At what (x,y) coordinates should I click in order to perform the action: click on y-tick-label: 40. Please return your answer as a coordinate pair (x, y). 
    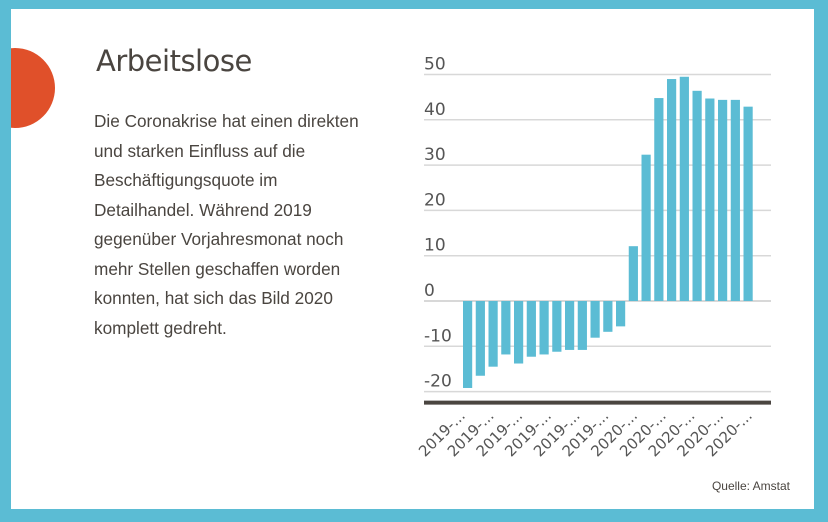
    Looking at the image, I should click on (435, 110).